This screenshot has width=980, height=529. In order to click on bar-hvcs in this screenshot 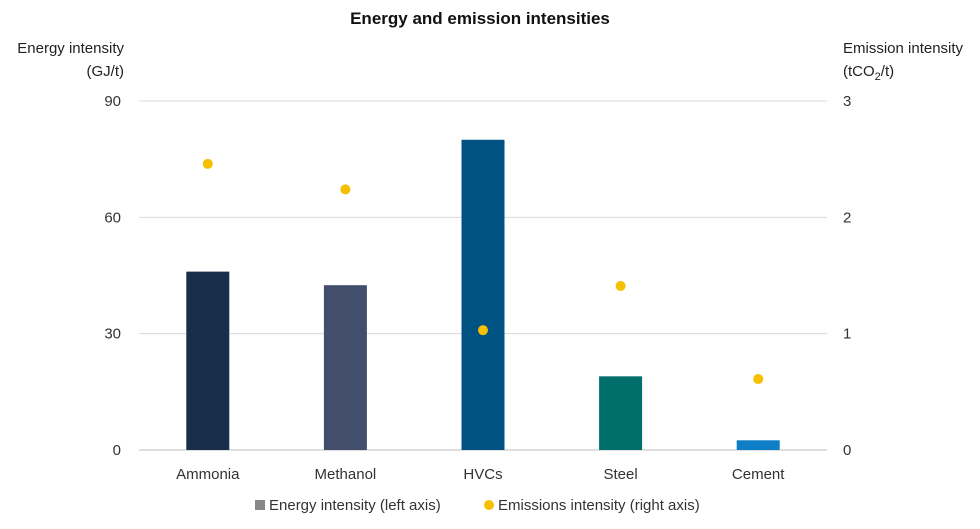, I will do `click(483, 294)`.